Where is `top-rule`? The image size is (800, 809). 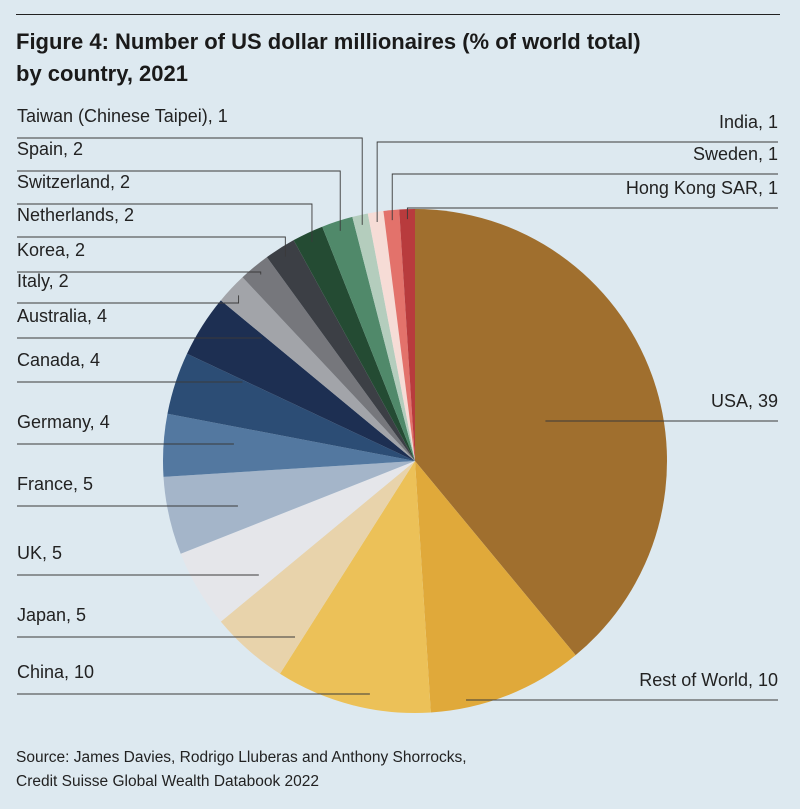 top-rule is located at coordinates (398, 14).